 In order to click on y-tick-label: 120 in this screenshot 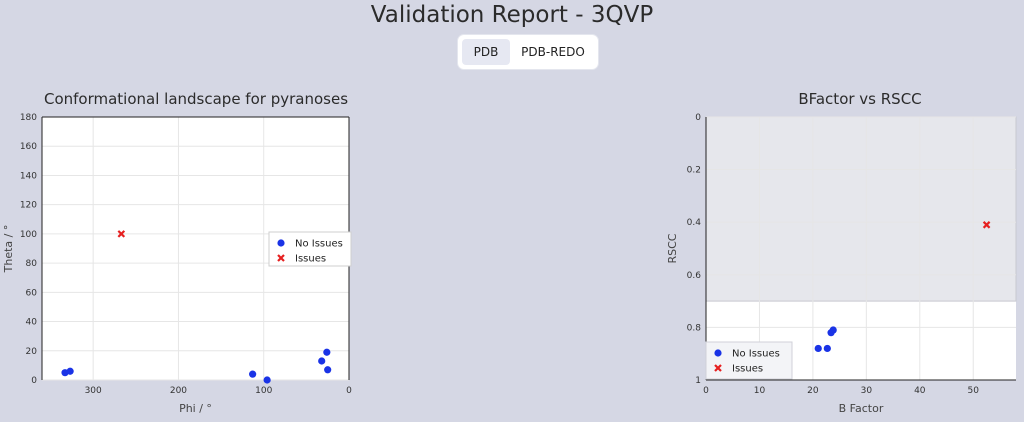, I will do `click(28, 206)`.